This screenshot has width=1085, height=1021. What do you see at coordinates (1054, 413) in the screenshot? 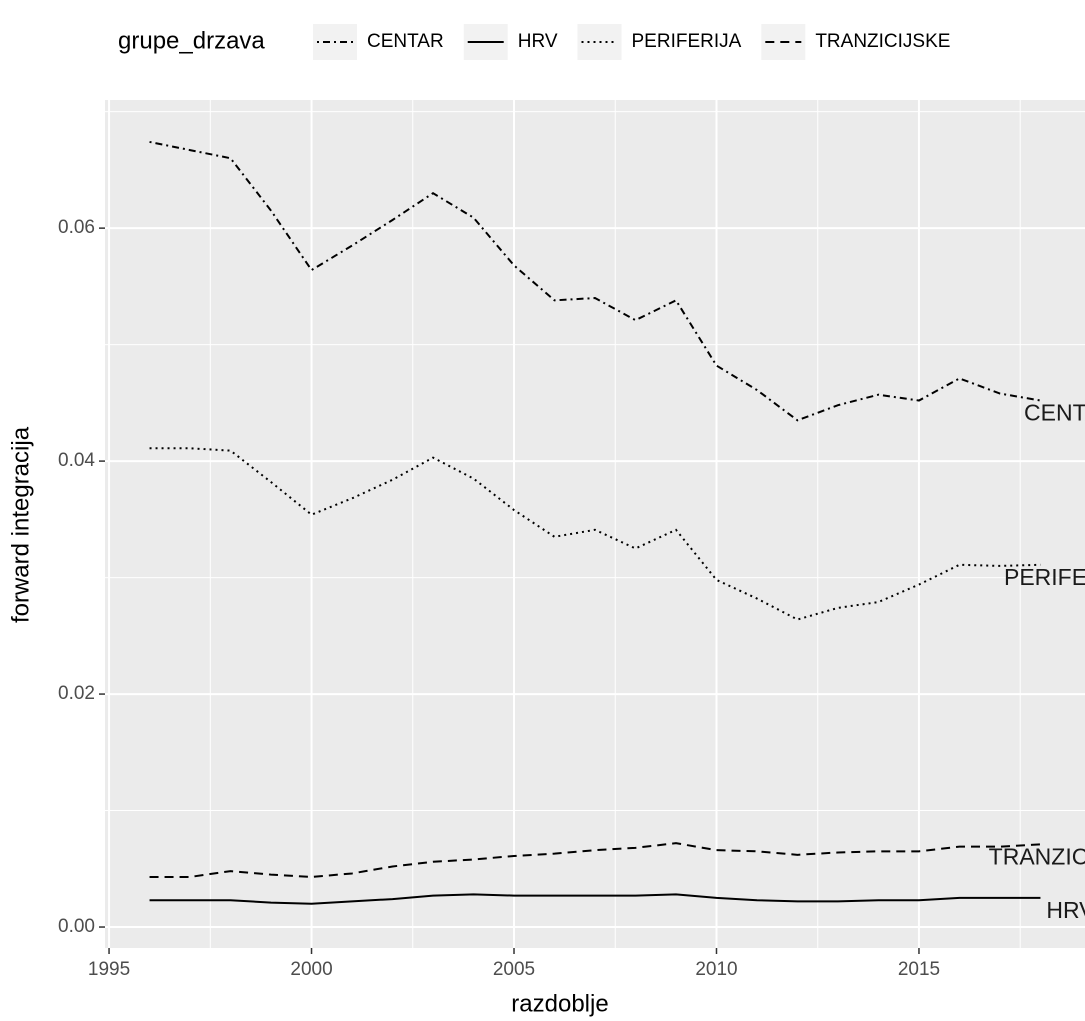
I see `line-end-label: CENTAR` at bounding box center [1054, 413].